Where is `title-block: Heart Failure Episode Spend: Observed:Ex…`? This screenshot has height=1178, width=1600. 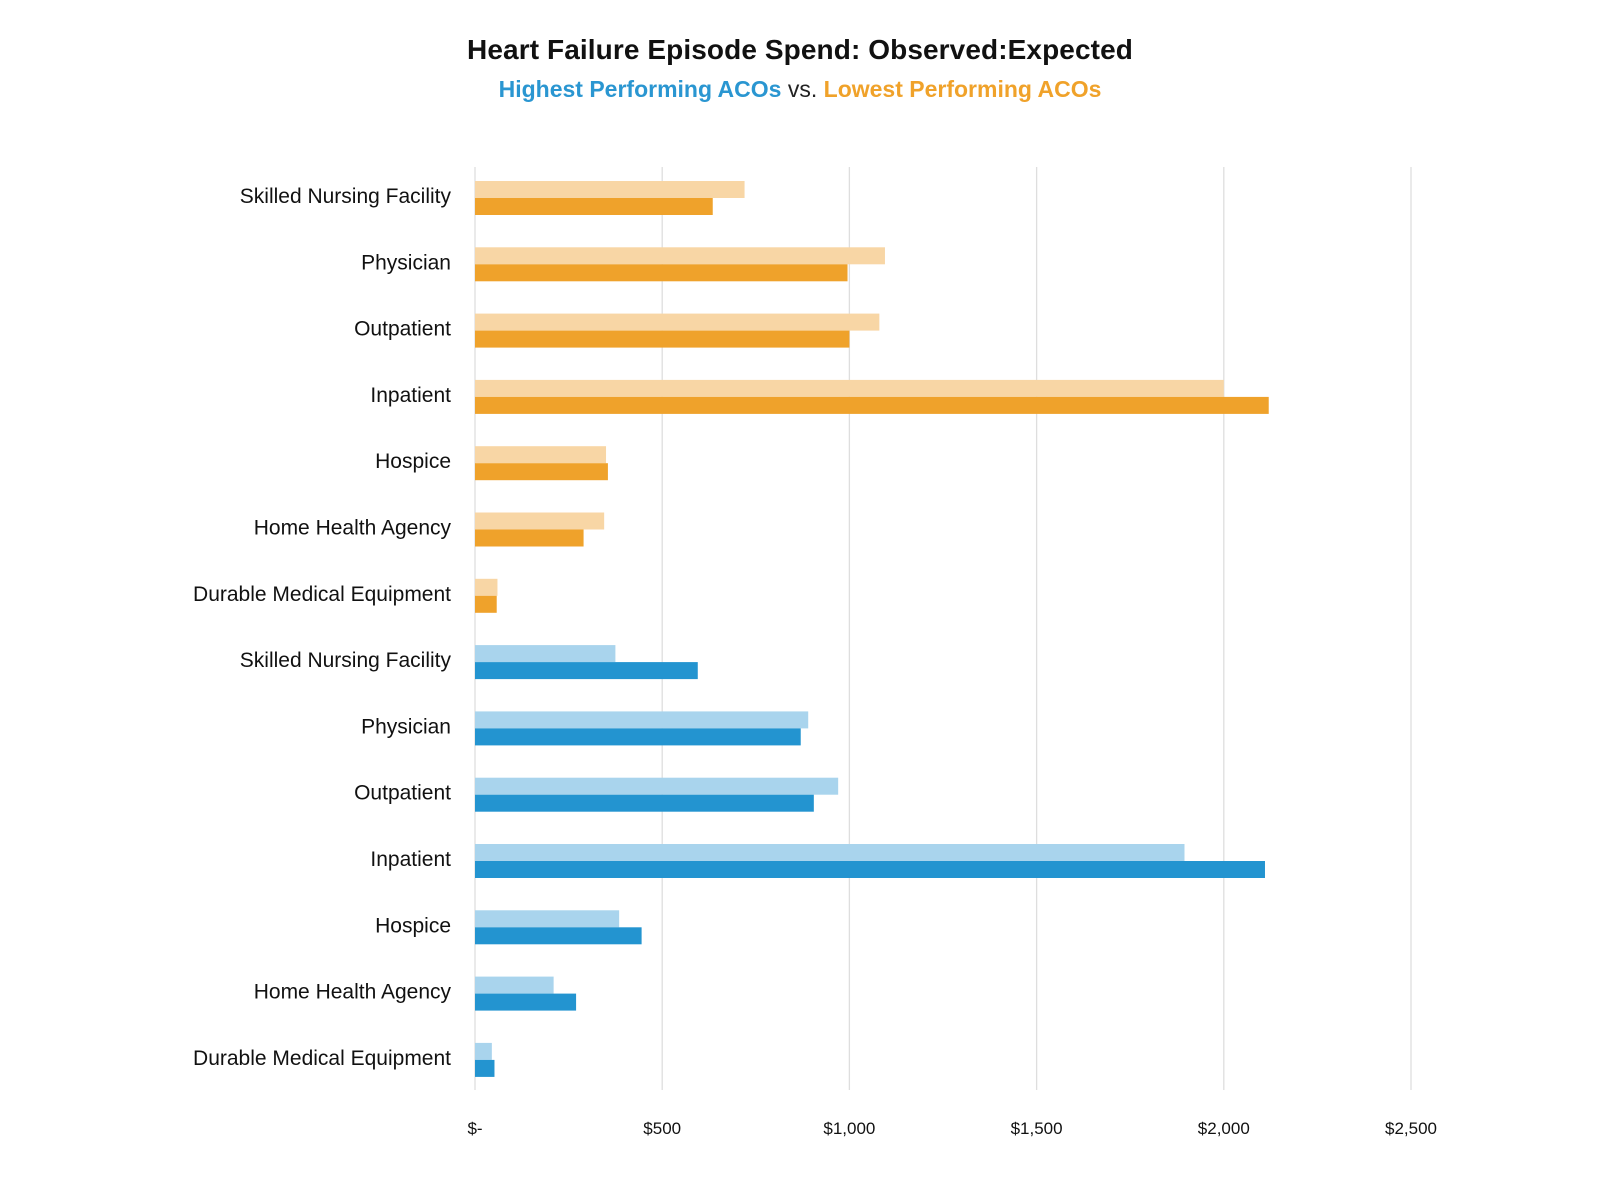
title-block: Heart Failure Episode Spend: Observed:Ex… is located at coordinates (800, 68).